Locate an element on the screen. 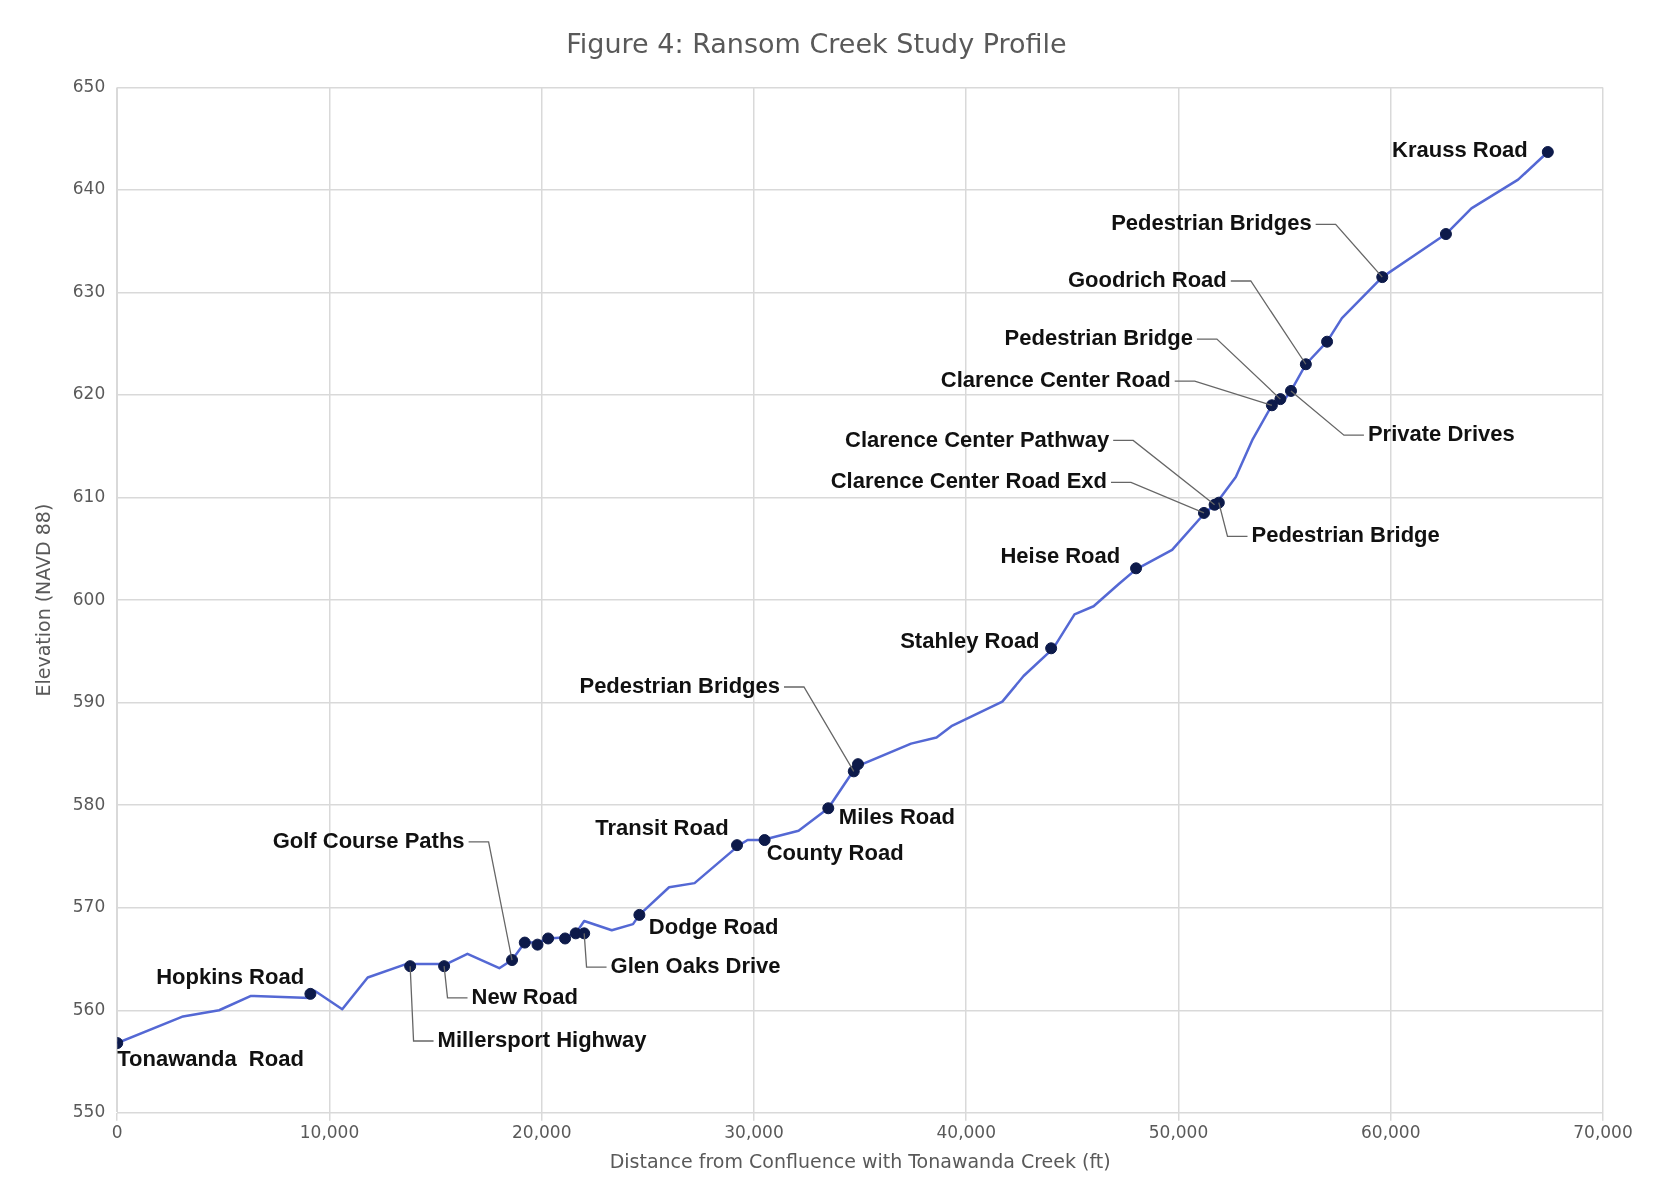  y-tick-label: 550 is located at coordinates (89, 1111).